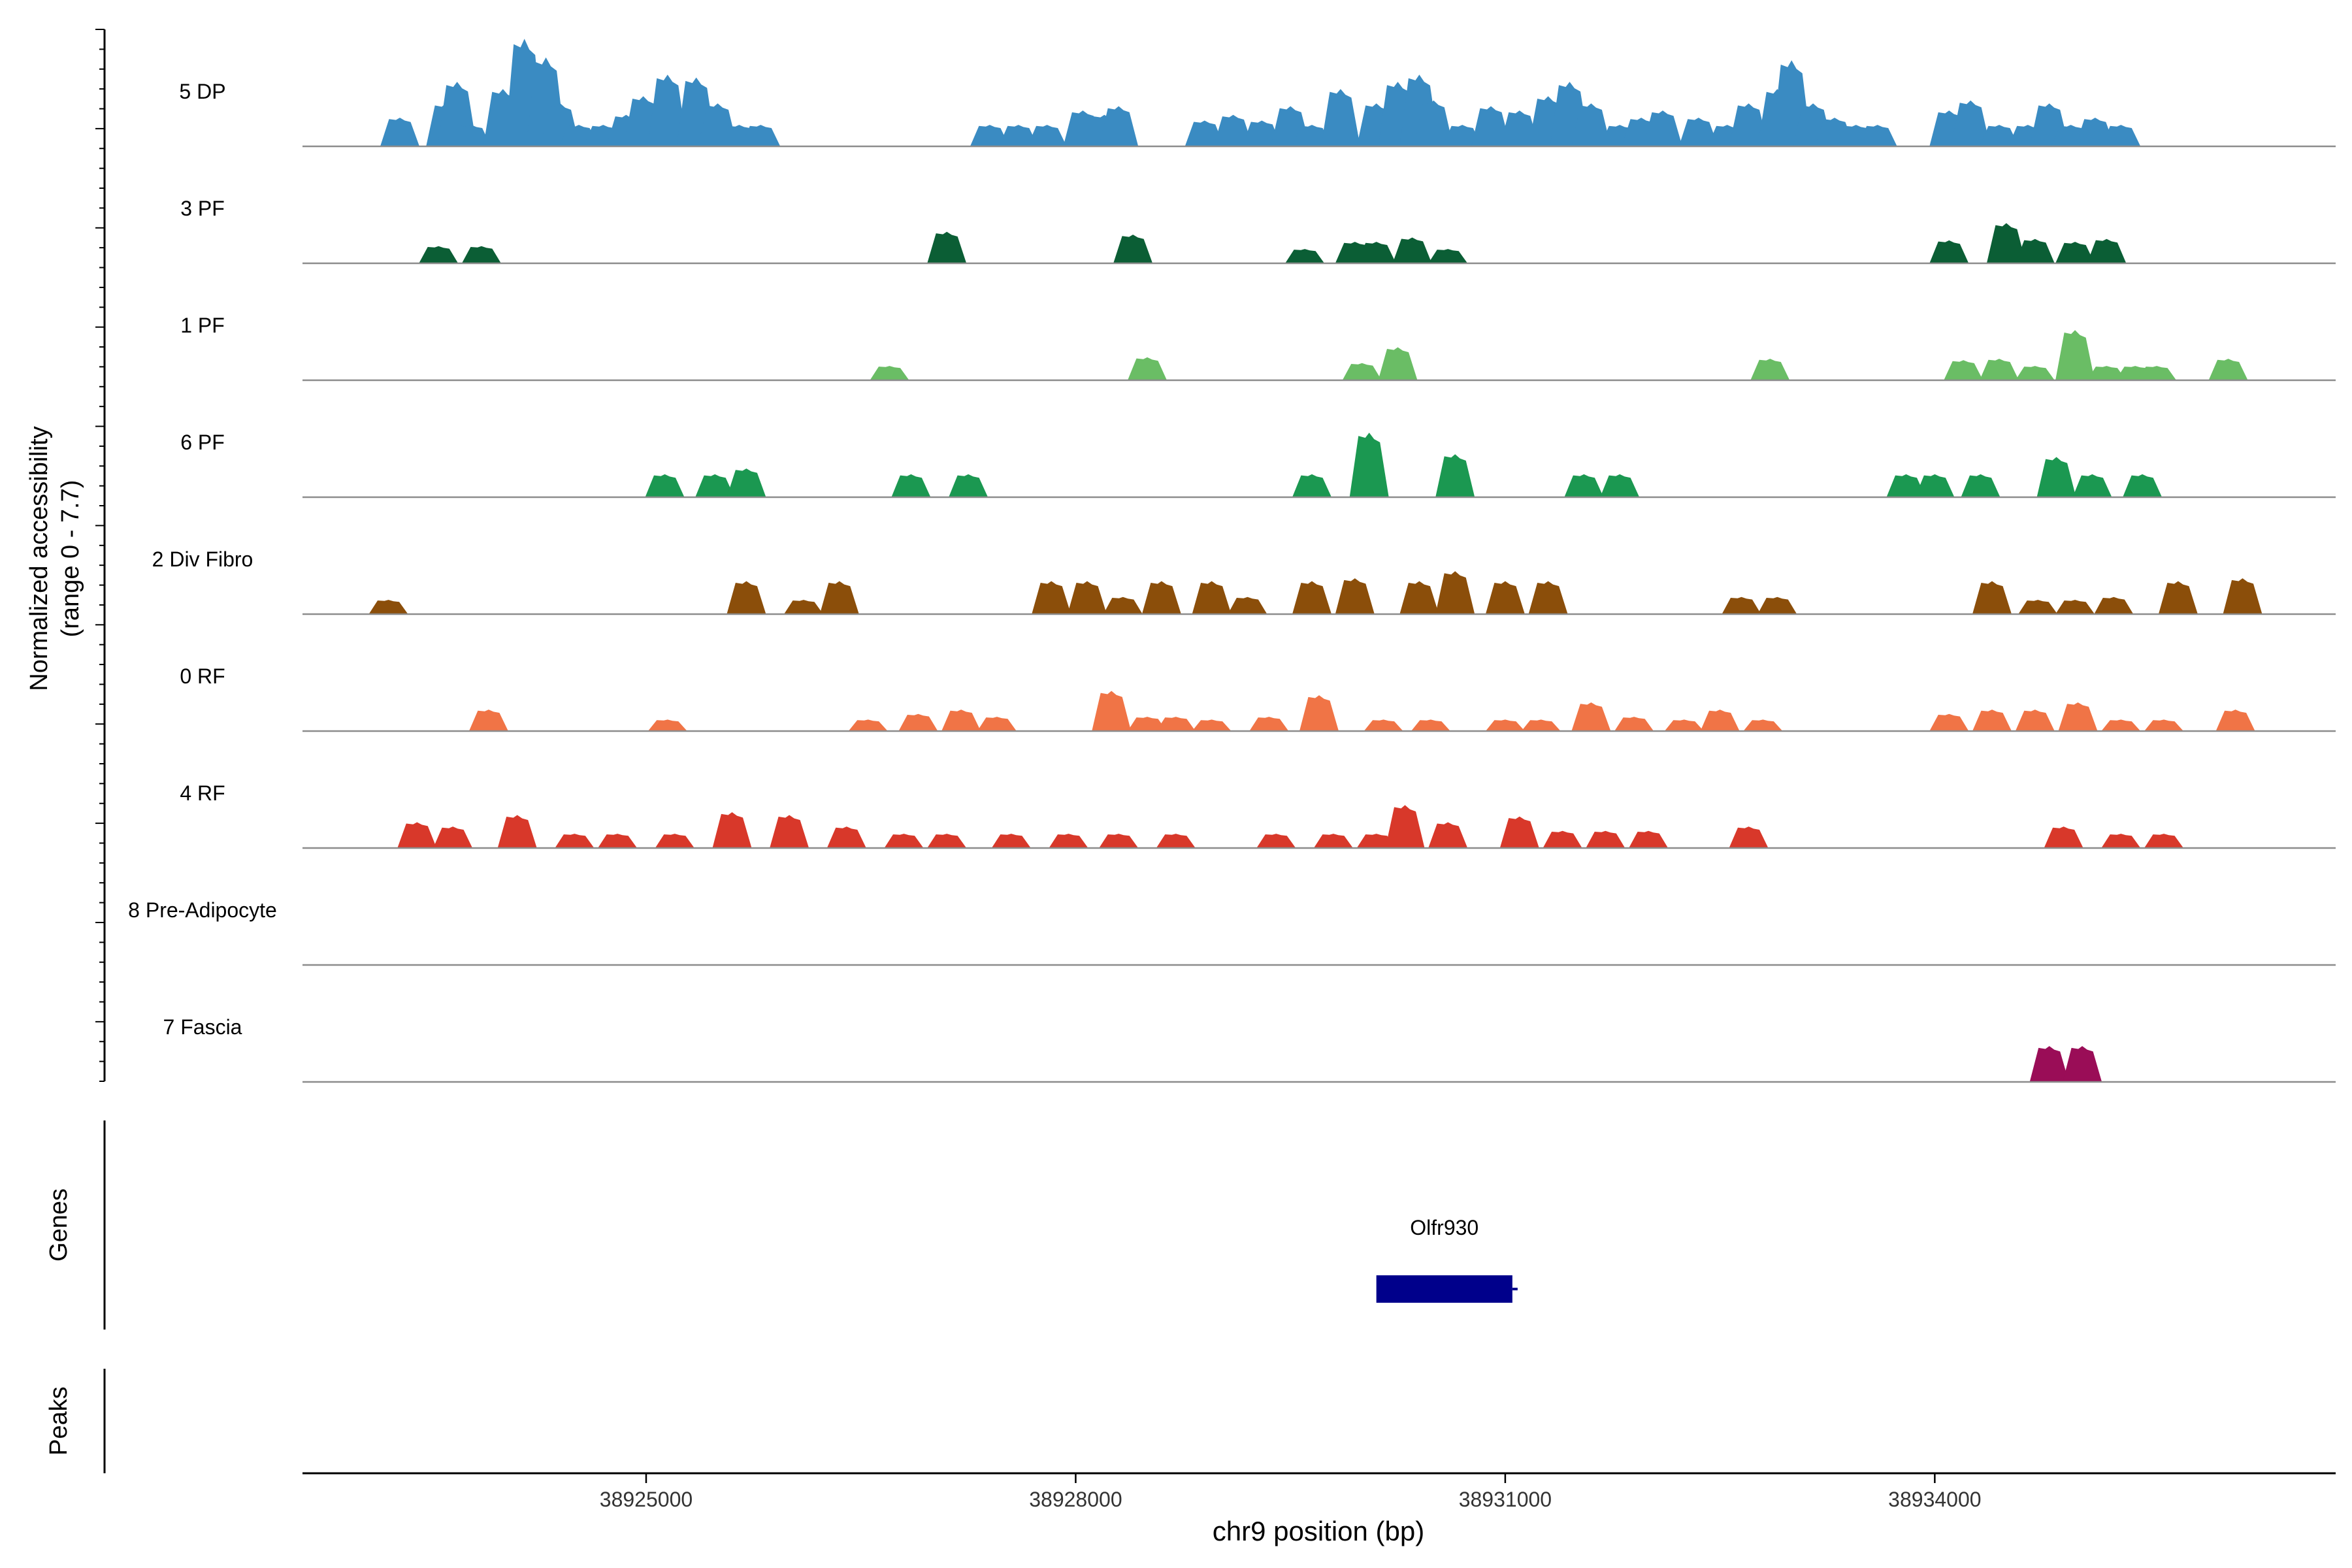 This screenshot has width=2352, height=1568. Describe the element at coordinates (59, 1421) in the screenshot. I see `peaks-label: Peaks` at that location.